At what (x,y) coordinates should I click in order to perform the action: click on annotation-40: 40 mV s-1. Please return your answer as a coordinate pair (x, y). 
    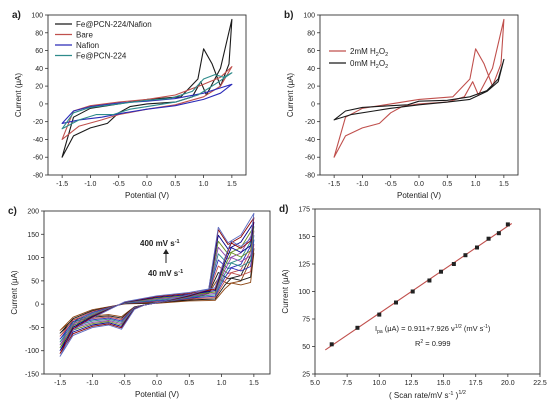
    Looking at the image, I should click on (165, 273).